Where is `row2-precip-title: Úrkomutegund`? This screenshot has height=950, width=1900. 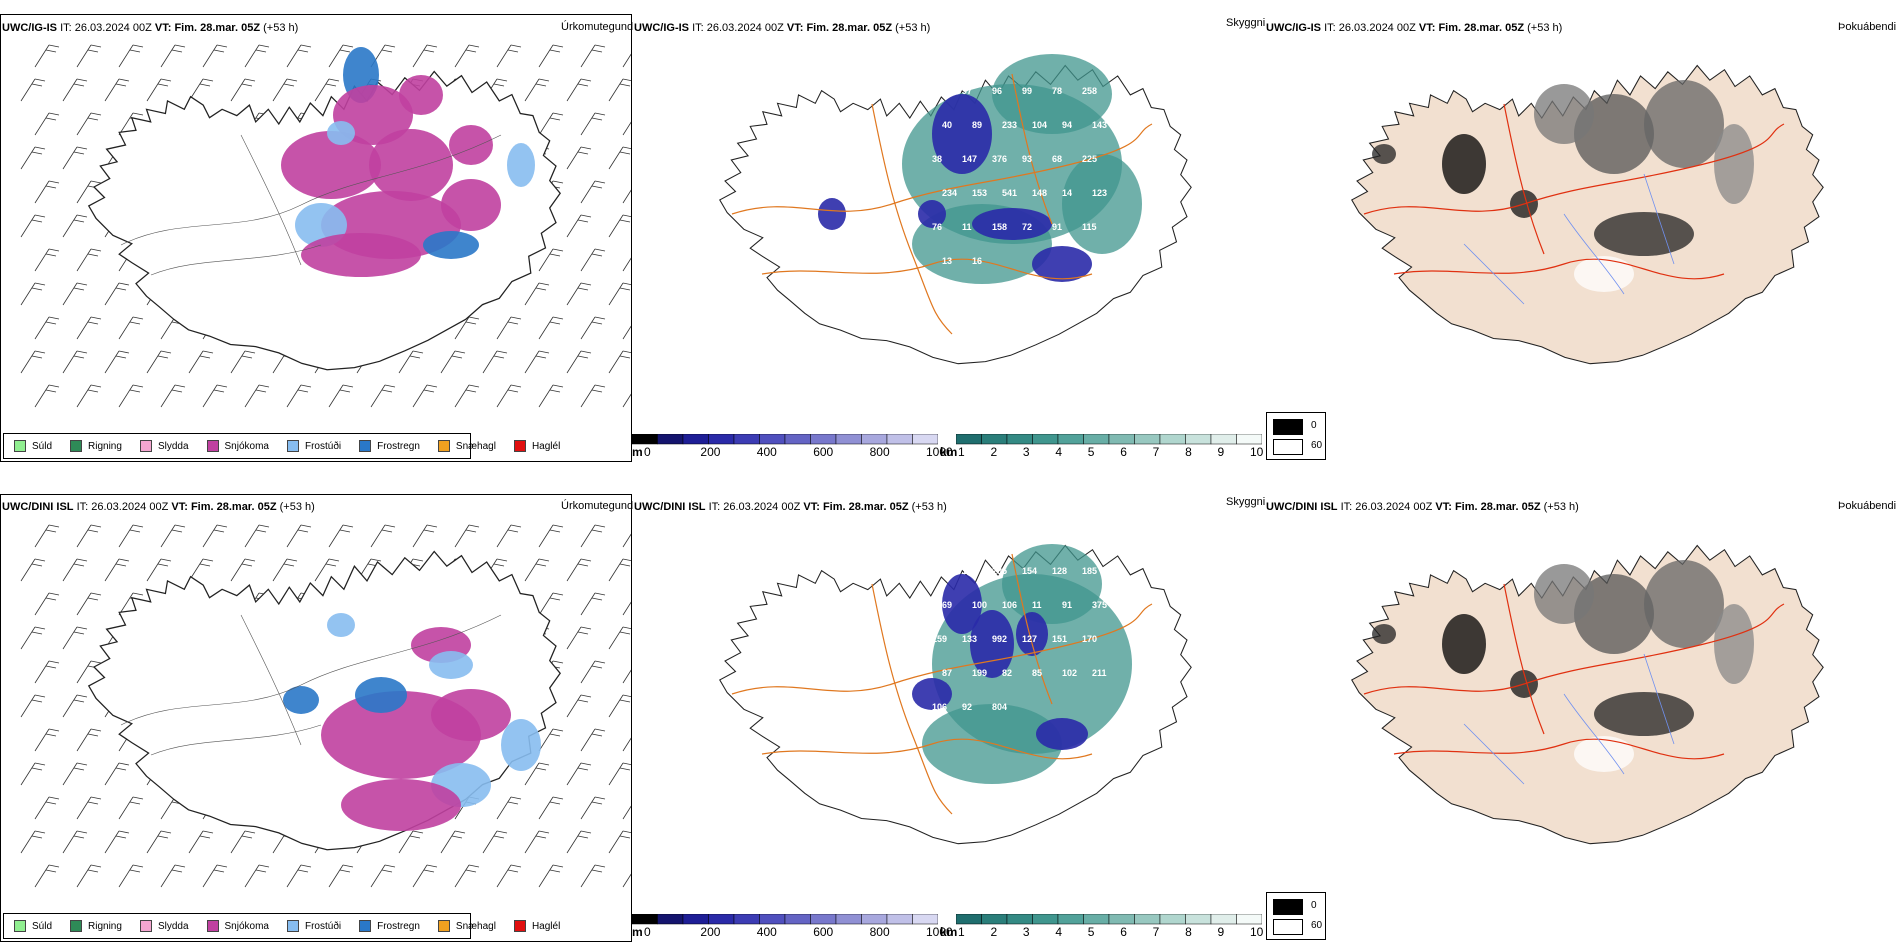
row2-precip-title: Úrkomutegund is located at coordinates (597, 506).